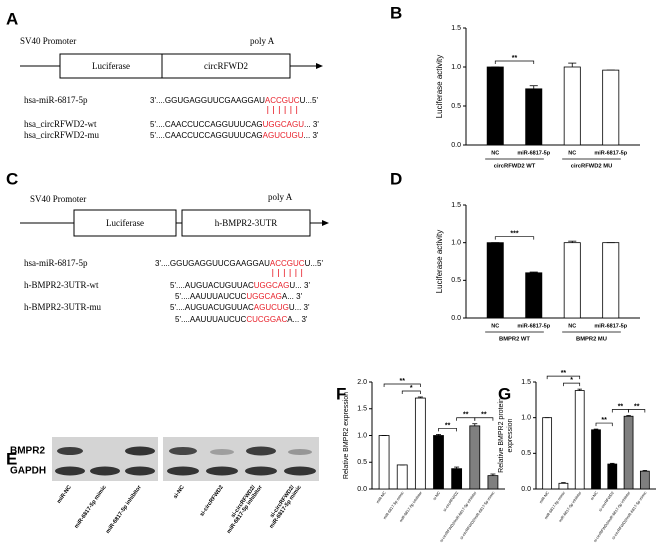 This screenshot has width=660, height=556. I want to click on insert-label: h-BMPR2-3UTR, so click(246, 223).